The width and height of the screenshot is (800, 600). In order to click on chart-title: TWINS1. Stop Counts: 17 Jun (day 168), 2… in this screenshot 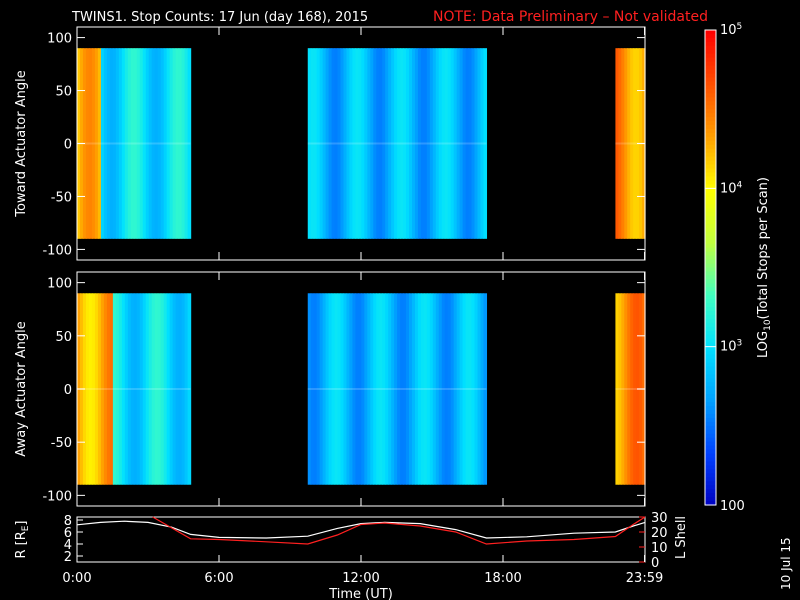, I will do `click(219, 17)`.